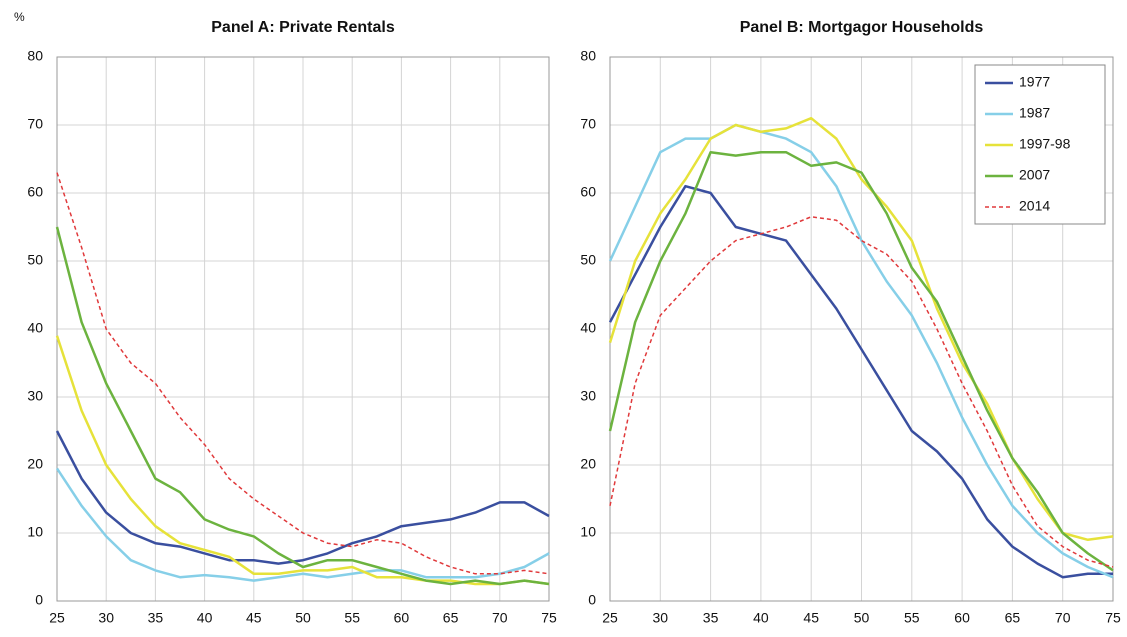 Image resolution: width=1127 pixels, height=637 pixels. What do you see at coordinates (19, 17) in the screenshot?
I see `y-axis-label: %` at bounding box center [19, 17].